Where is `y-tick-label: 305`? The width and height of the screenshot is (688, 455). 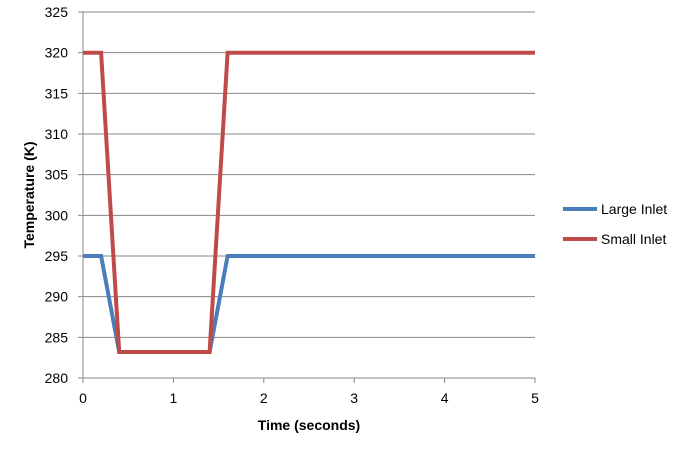
y-tick-label: 305 is located at coordinates (57, 175).